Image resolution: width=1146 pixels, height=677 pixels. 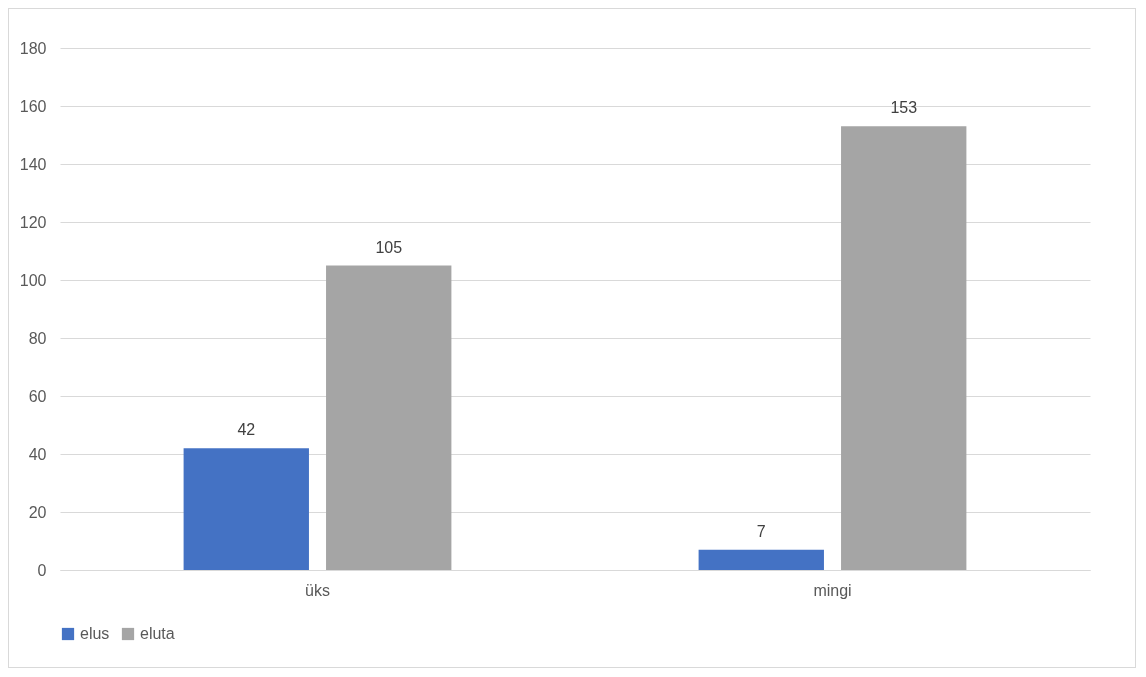 What do you see at coordinates (157, 633) in the screenshot?
I see `legend-label: eluta` at bounding box center [157, 633].